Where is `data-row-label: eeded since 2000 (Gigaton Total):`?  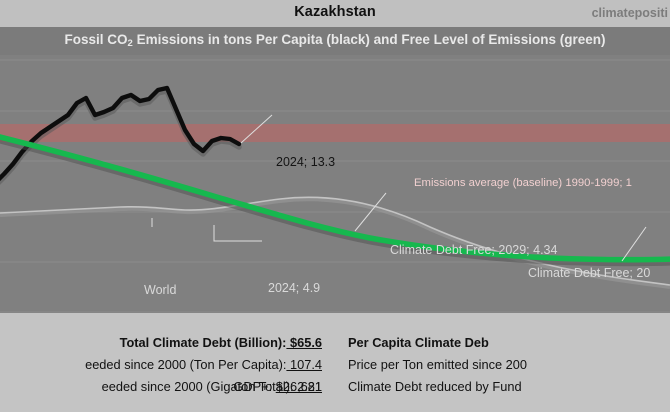
data-row-label: eeded since 2000 (Gigaton Total): is located at coordinates (197, 386).